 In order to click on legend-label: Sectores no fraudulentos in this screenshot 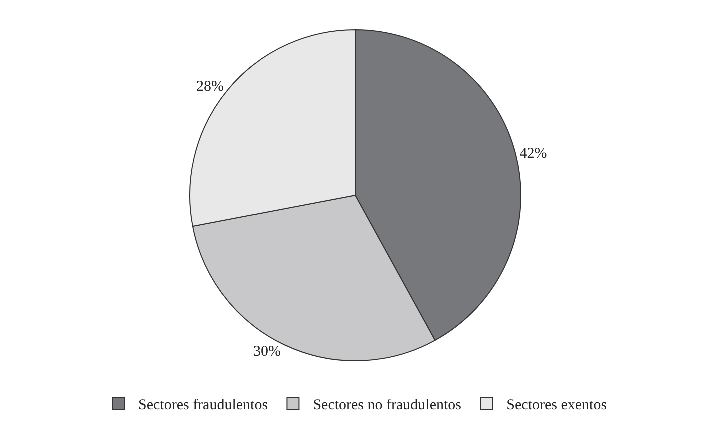, I will do `click(387, 406)`.